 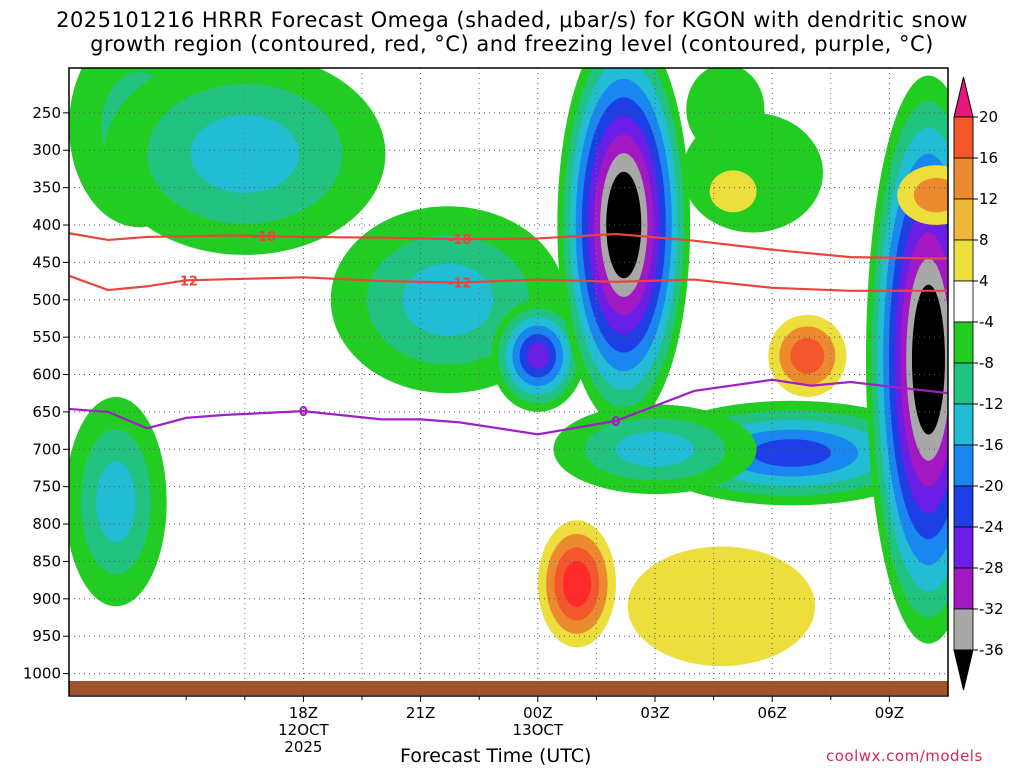 What do you see at coordinates (303, 747) in the screenshot?
I see `x-tick-label: 2025` at bounding box center [303, 747].